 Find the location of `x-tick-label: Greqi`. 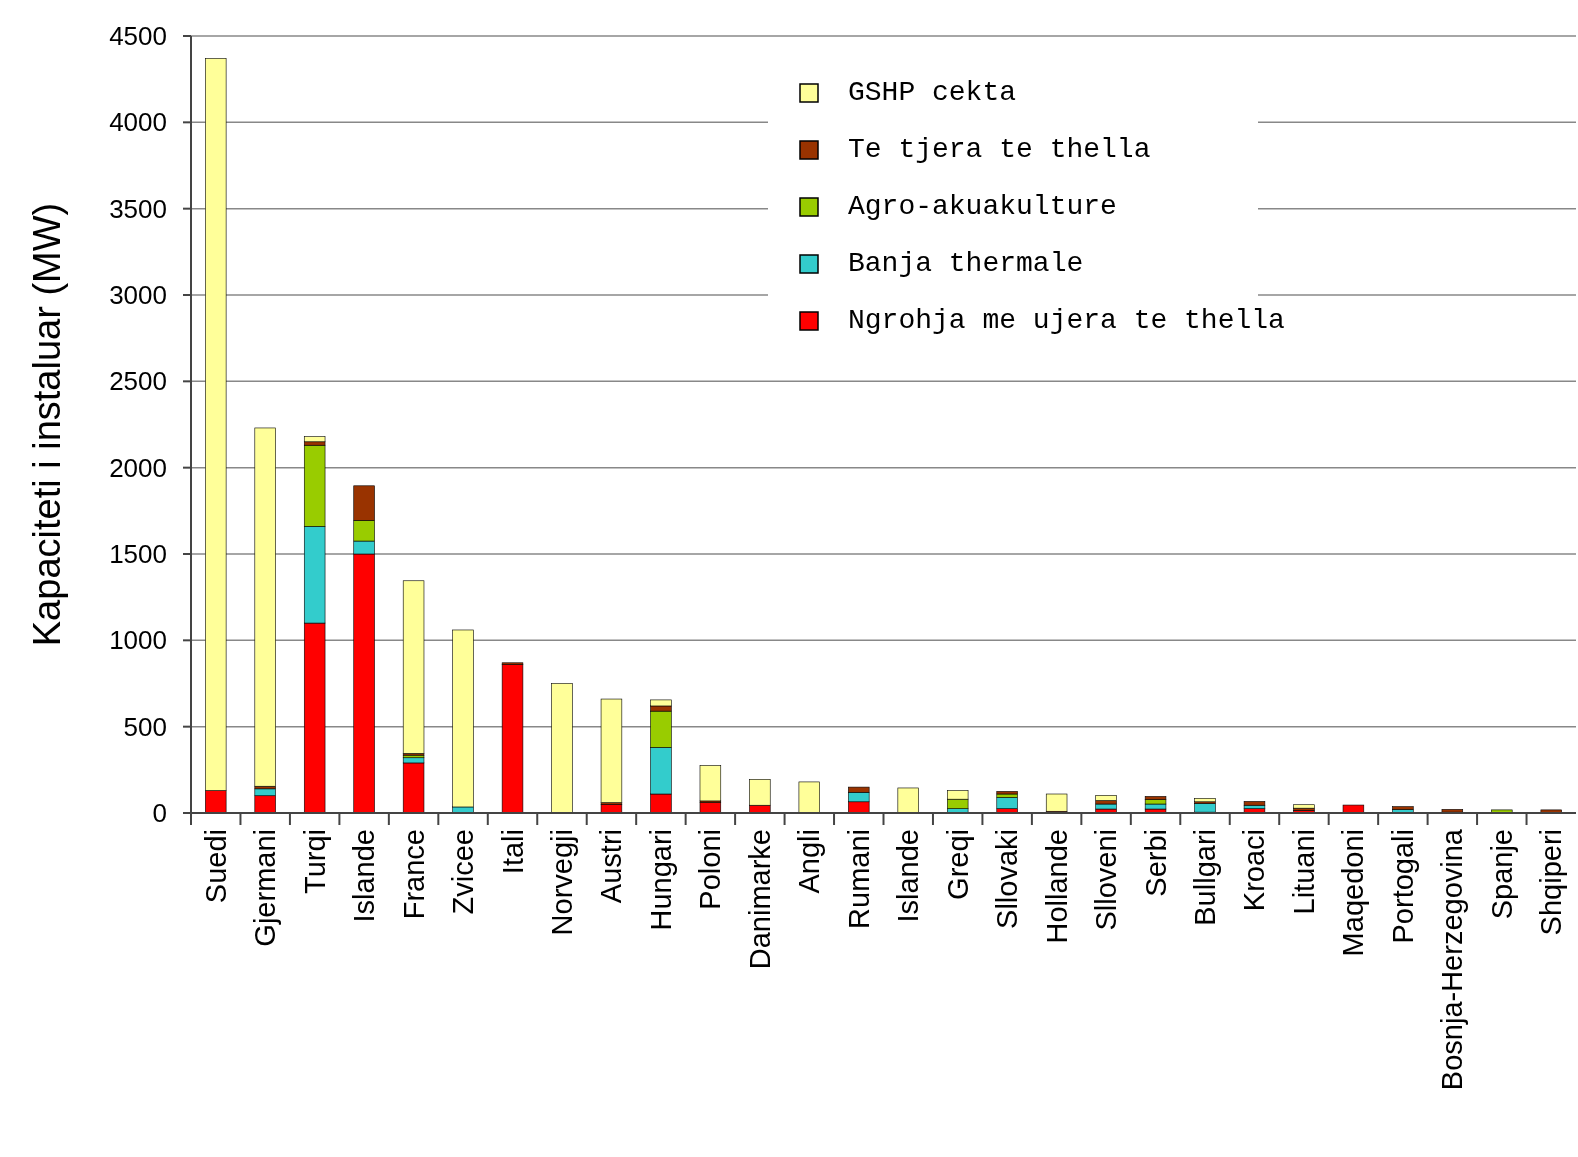

x-tick-label: Greqi is located at coordinates (957, 864).